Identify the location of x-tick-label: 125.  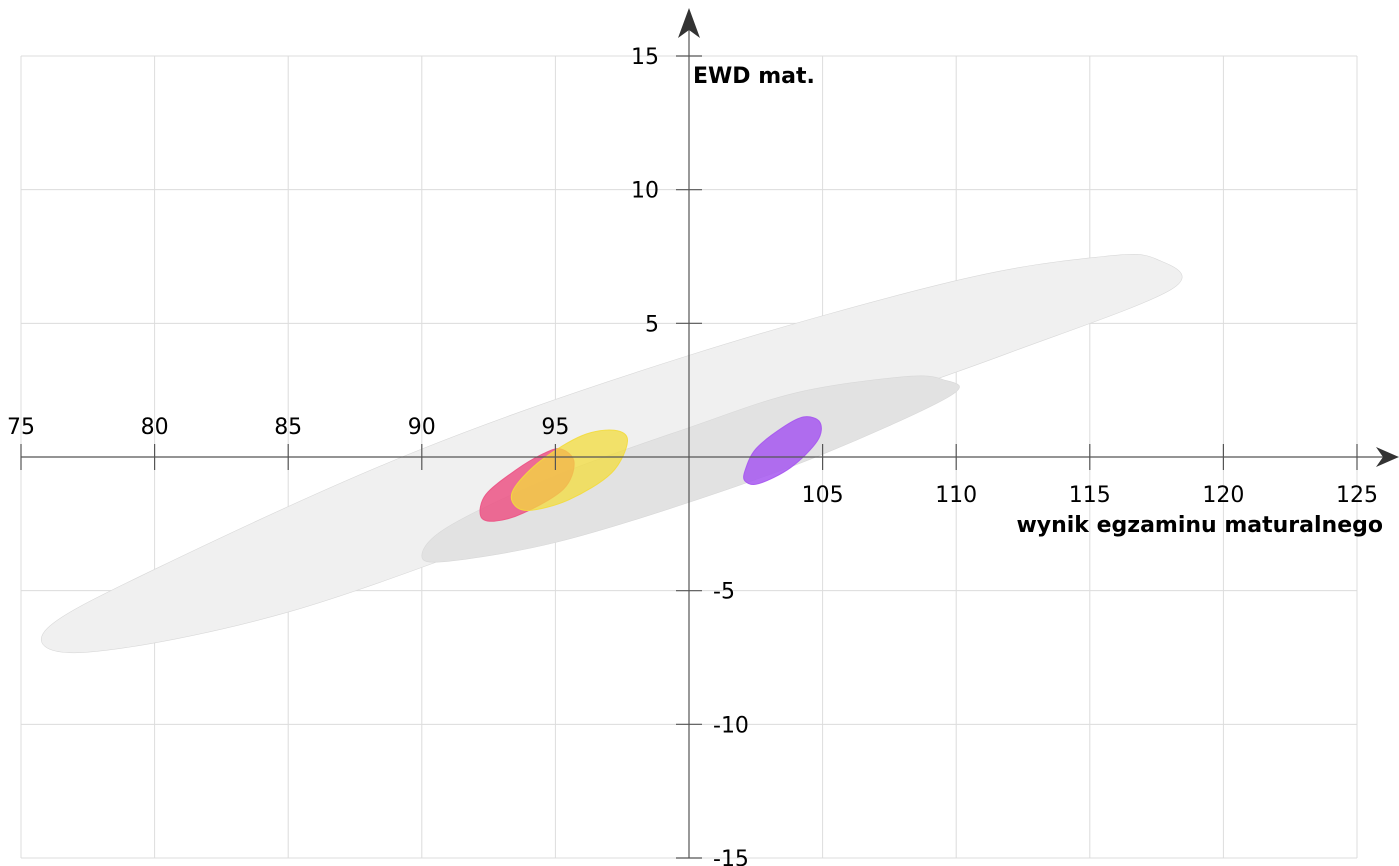
(1357, 495).